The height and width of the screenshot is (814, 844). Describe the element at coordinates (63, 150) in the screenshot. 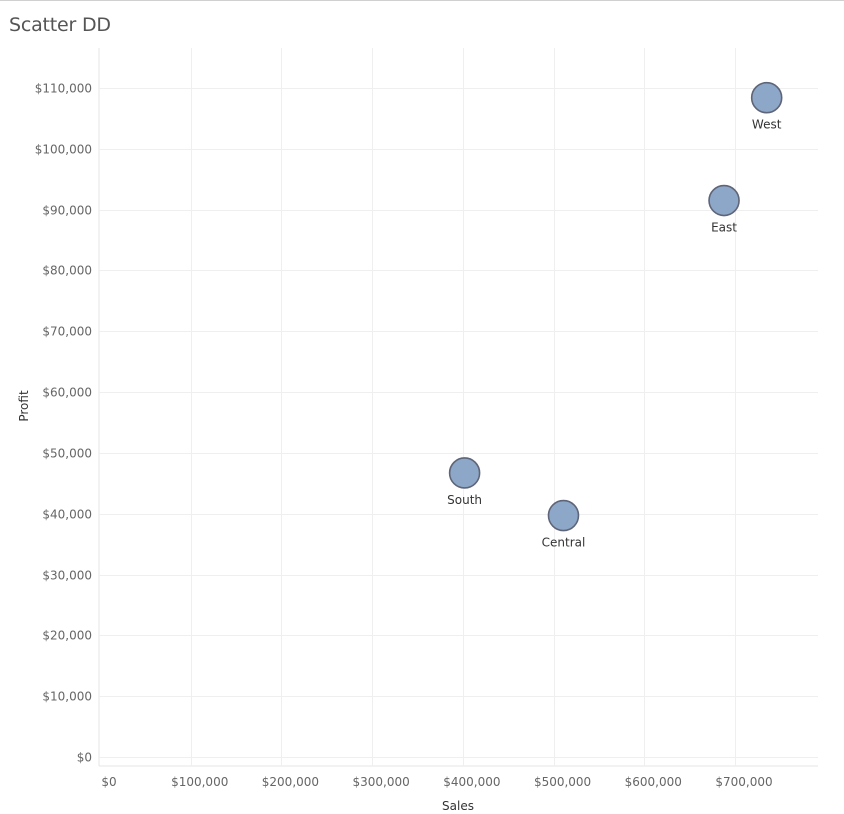

I see `y-tick-label: $100,000` at that location.